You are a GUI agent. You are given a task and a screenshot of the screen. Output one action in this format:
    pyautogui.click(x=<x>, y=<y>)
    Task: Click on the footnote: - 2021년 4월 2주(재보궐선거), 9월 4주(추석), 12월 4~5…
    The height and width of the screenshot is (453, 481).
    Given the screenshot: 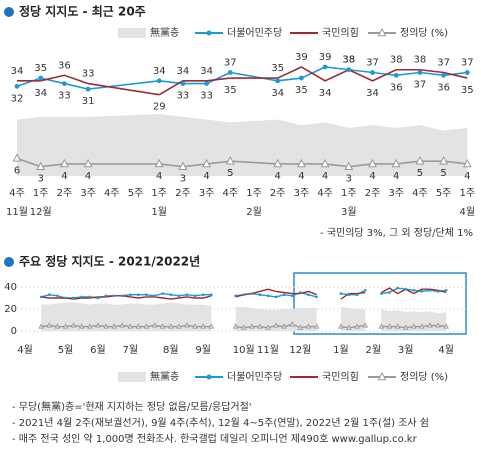 What is the action you would take?
    pyautogui.click(x=220, y=422)
    